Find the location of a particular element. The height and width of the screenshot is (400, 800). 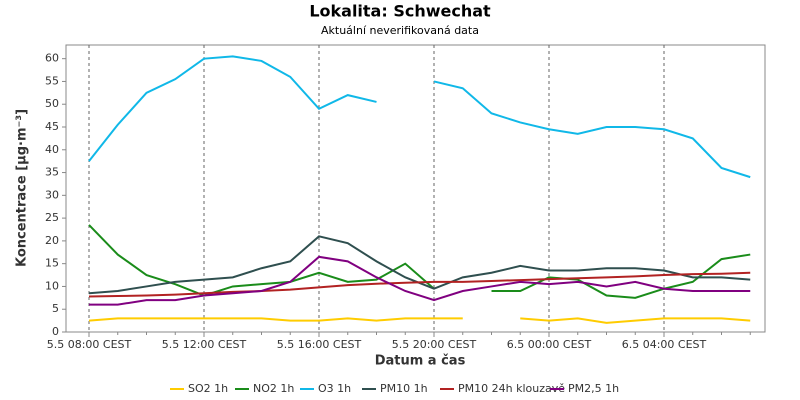

y-tick-label: 20 is located at coordinates (52, 240).